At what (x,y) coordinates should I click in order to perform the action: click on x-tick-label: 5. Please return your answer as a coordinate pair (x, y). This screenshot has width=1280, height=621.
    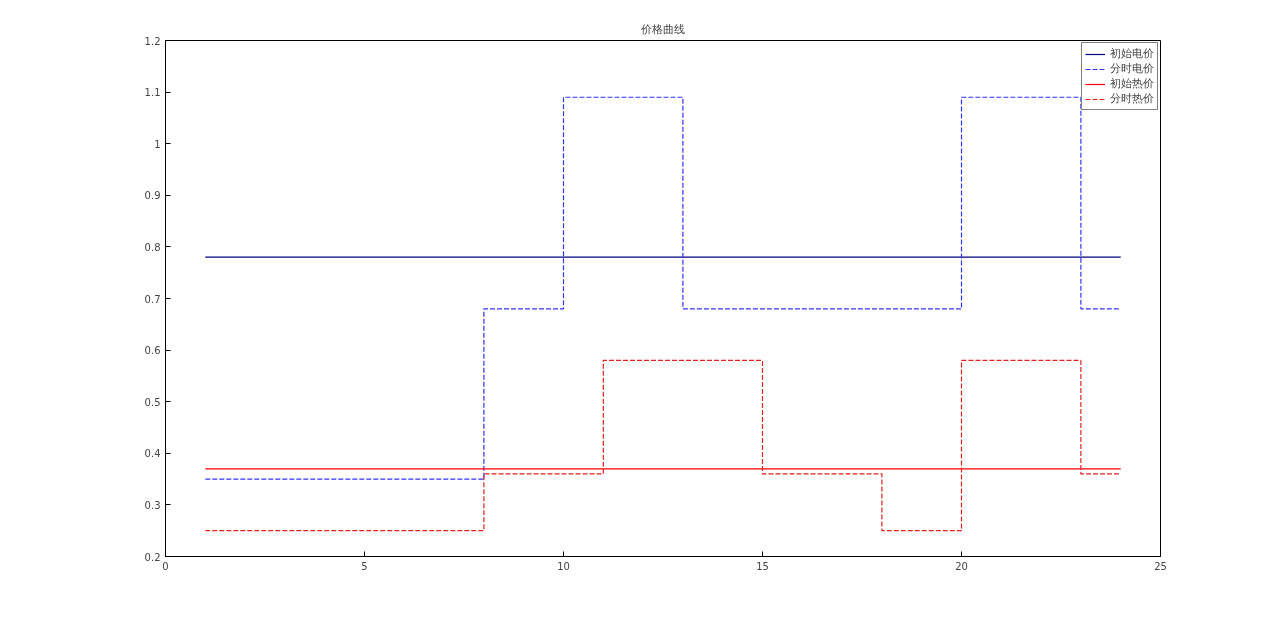
    Looking at the image, I should click on (364, 566).